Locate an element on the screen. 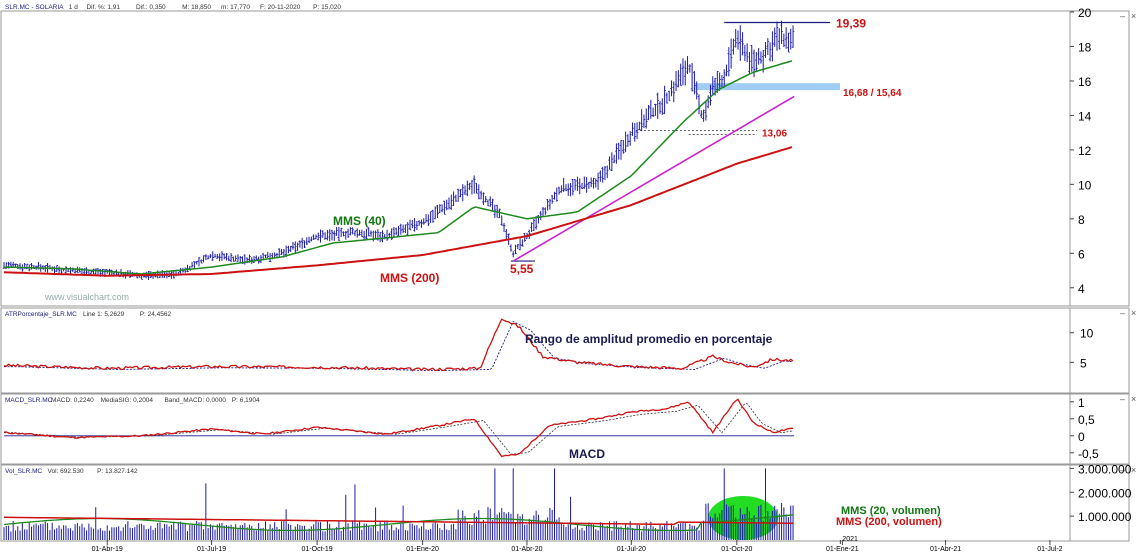 The width and height of the screenshot is (1139, 555). vol-panel-min-icon: – is located at coordinates (1122, 470).